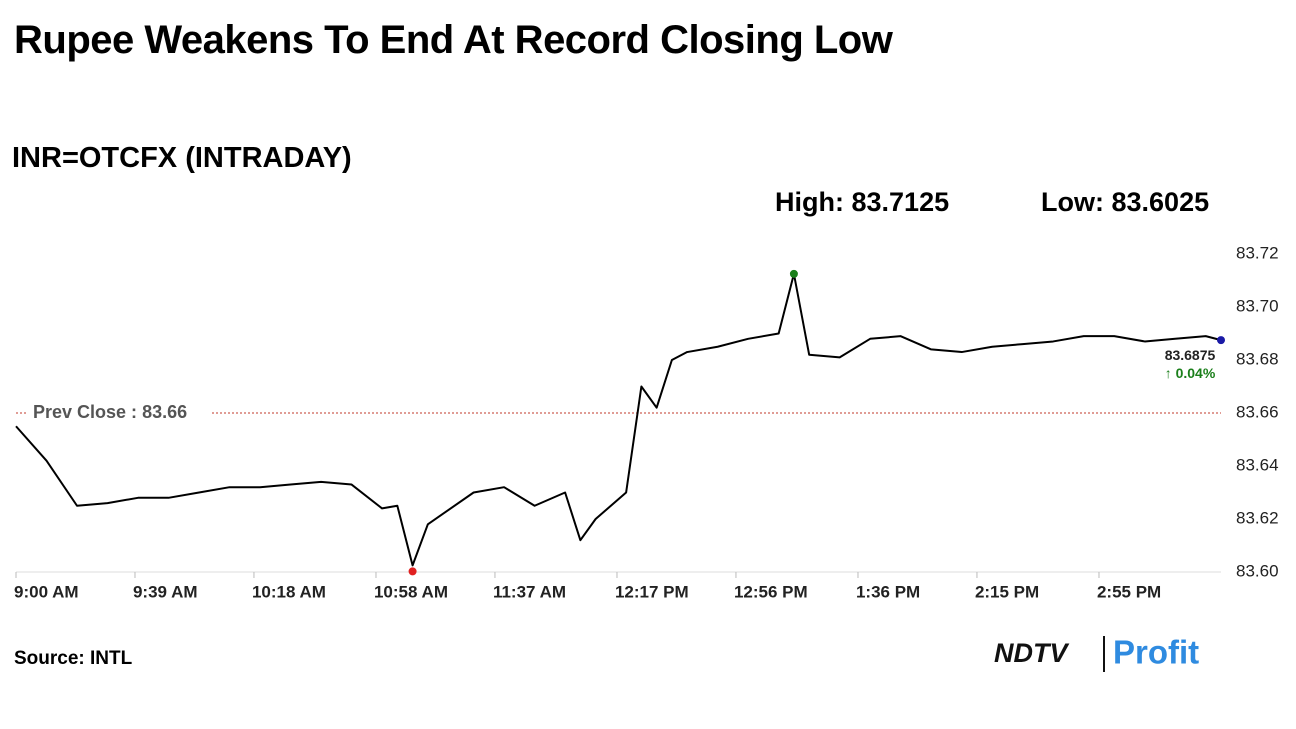  What do you see at coordinates (1031, 653) in the screenshot?
I see `logo-left: NDTV` at bounding box center [1031, 653].